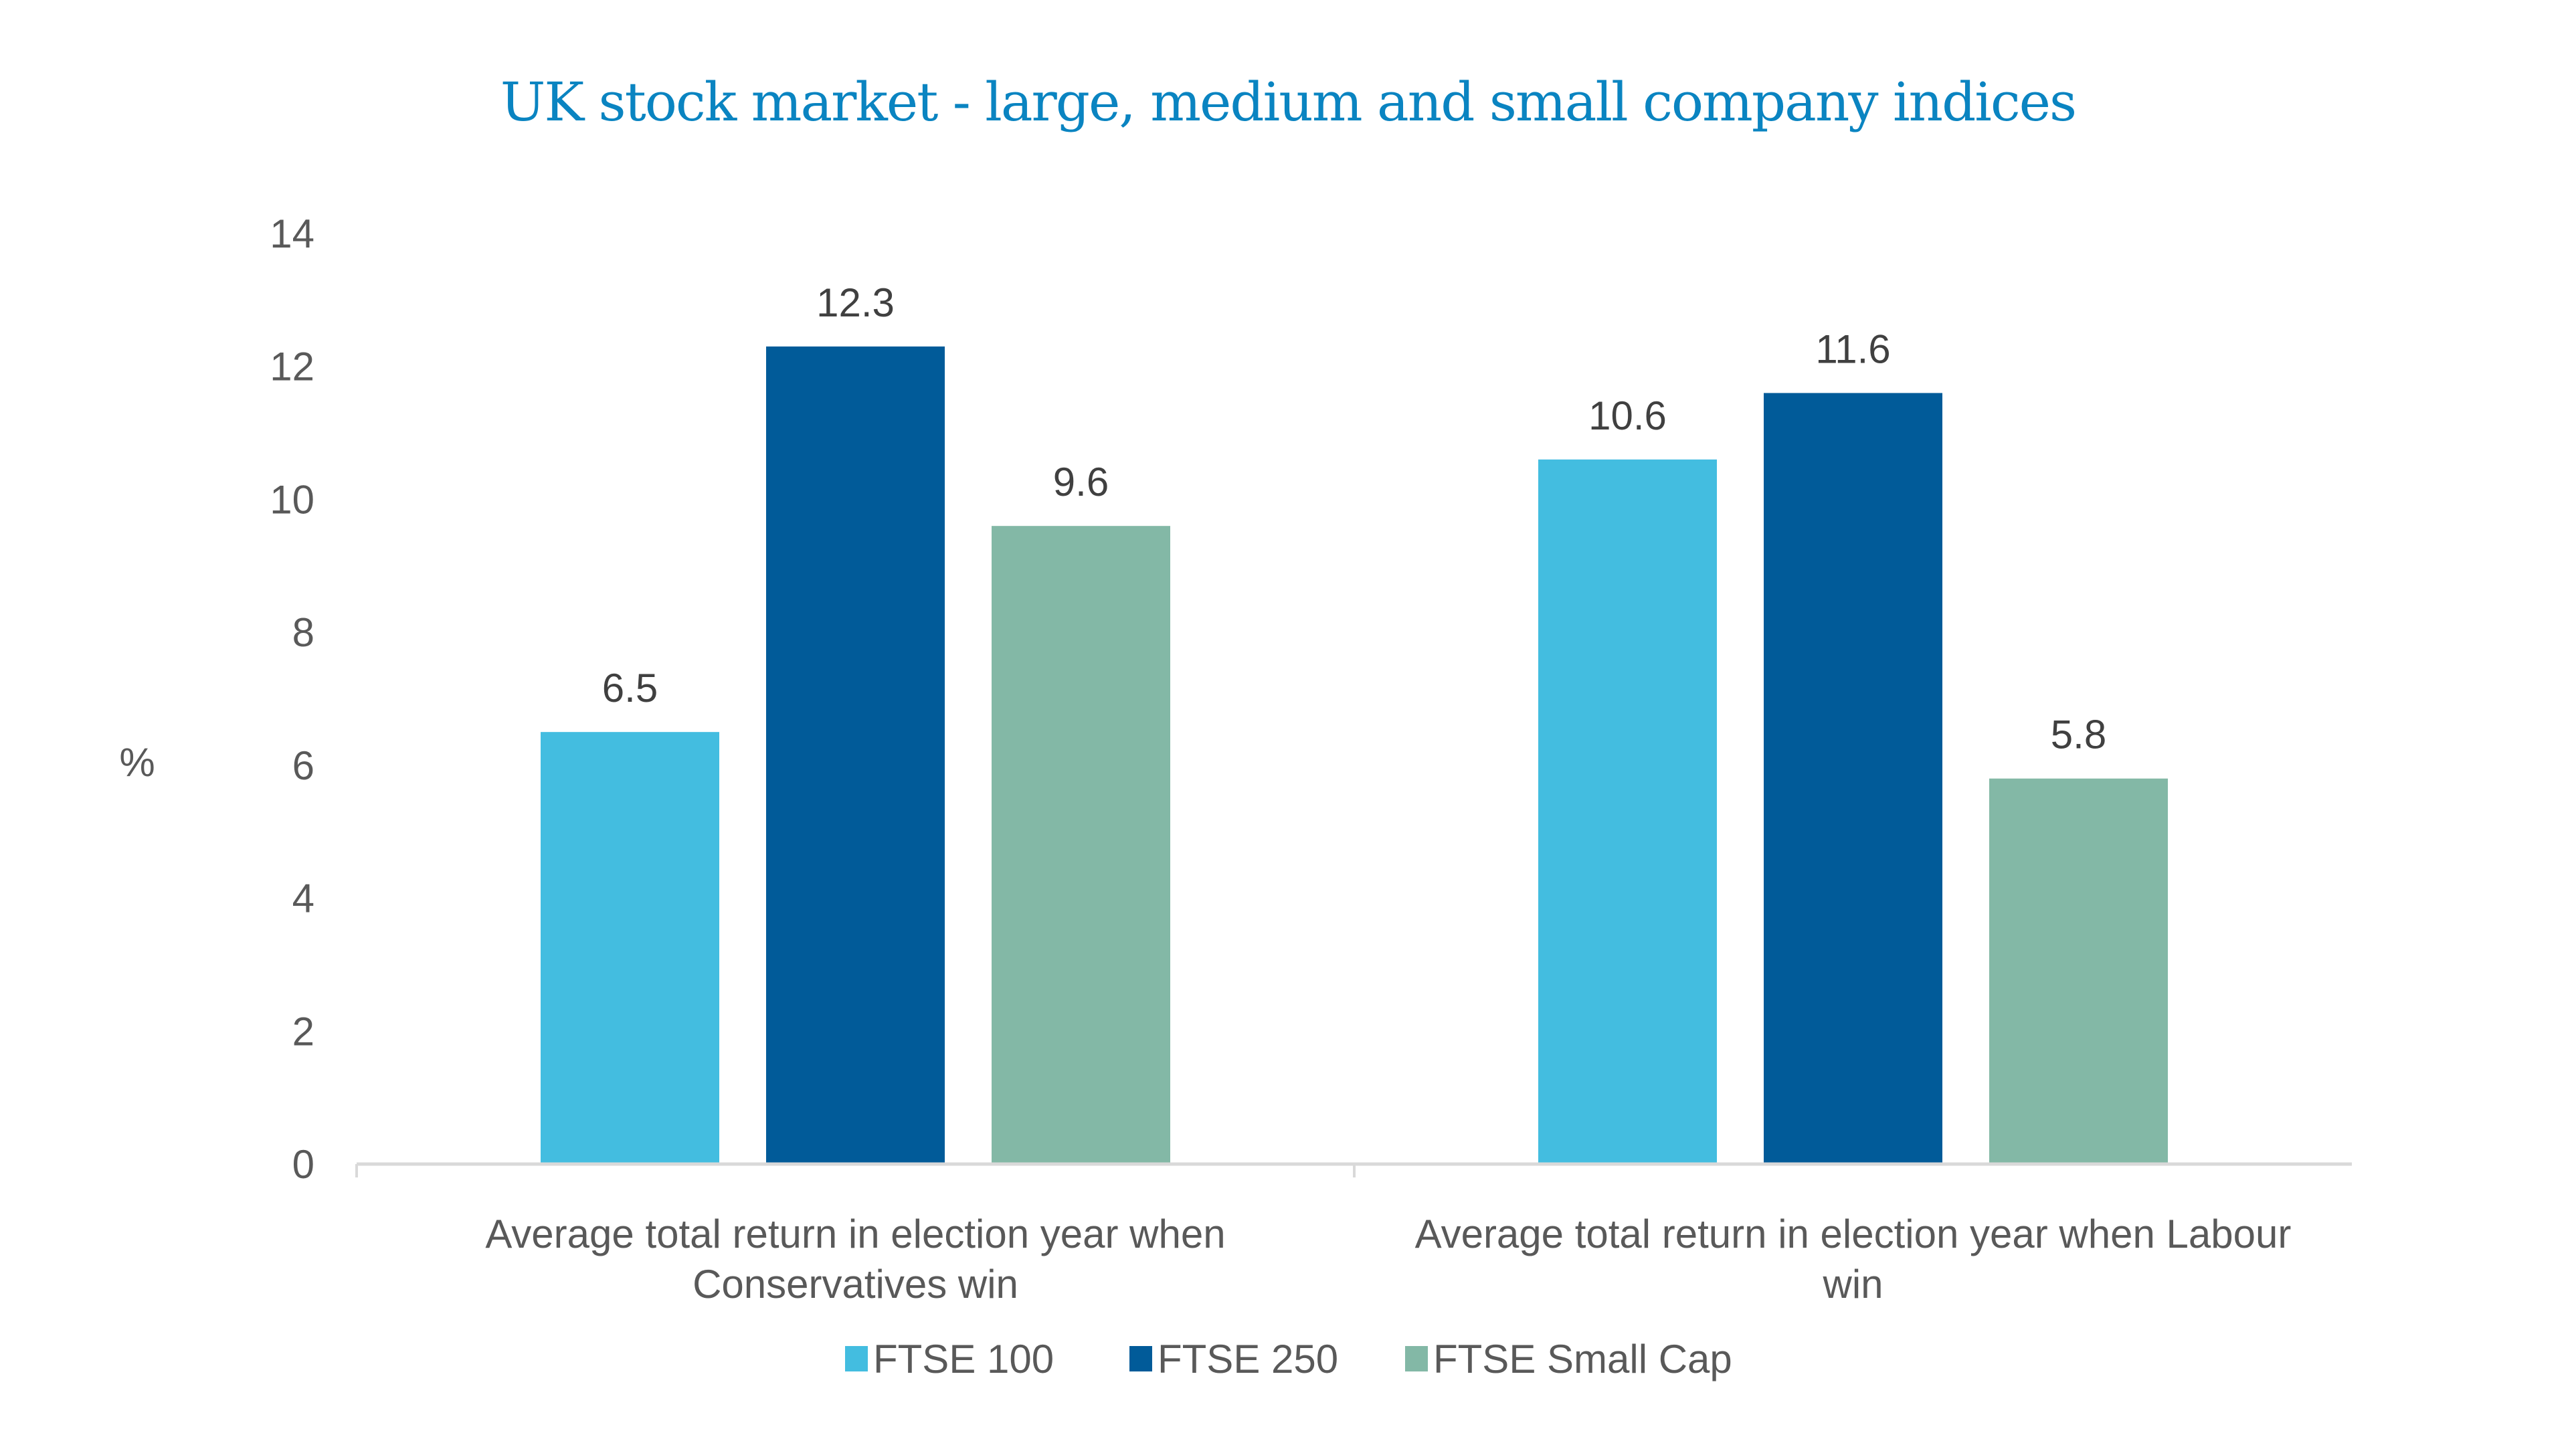 This screenshot has width=2576, height=1431. What do you see at coordinates (292, 499) in the screenshot?
I see `y-tick-label: 10` at bounding box center [292, 499].